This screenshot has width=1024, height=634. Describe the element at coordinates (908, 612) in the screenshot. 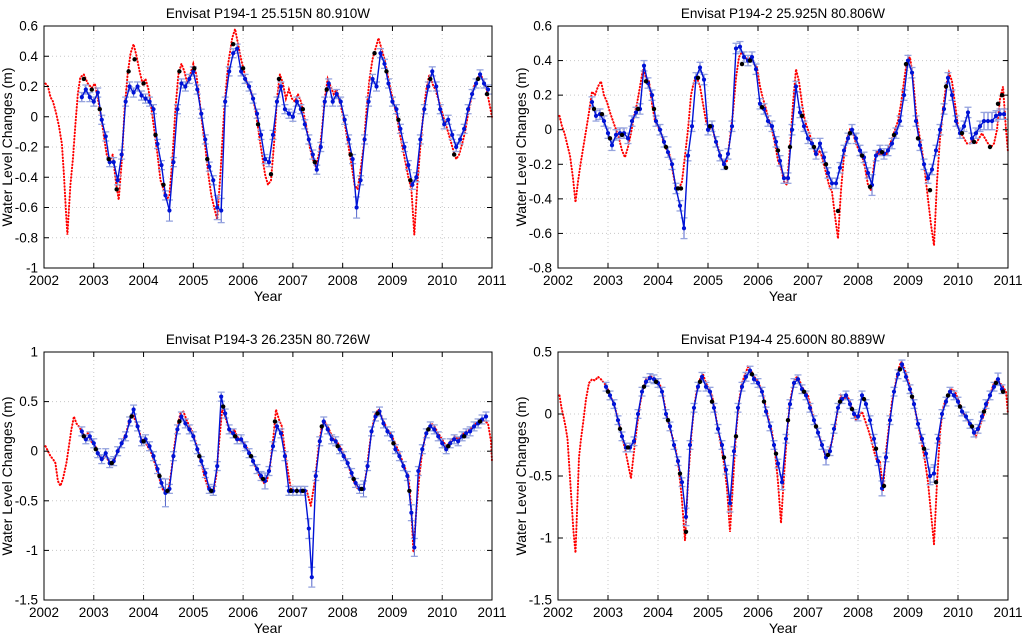

I see `x-tick-label: 2009` at that location.